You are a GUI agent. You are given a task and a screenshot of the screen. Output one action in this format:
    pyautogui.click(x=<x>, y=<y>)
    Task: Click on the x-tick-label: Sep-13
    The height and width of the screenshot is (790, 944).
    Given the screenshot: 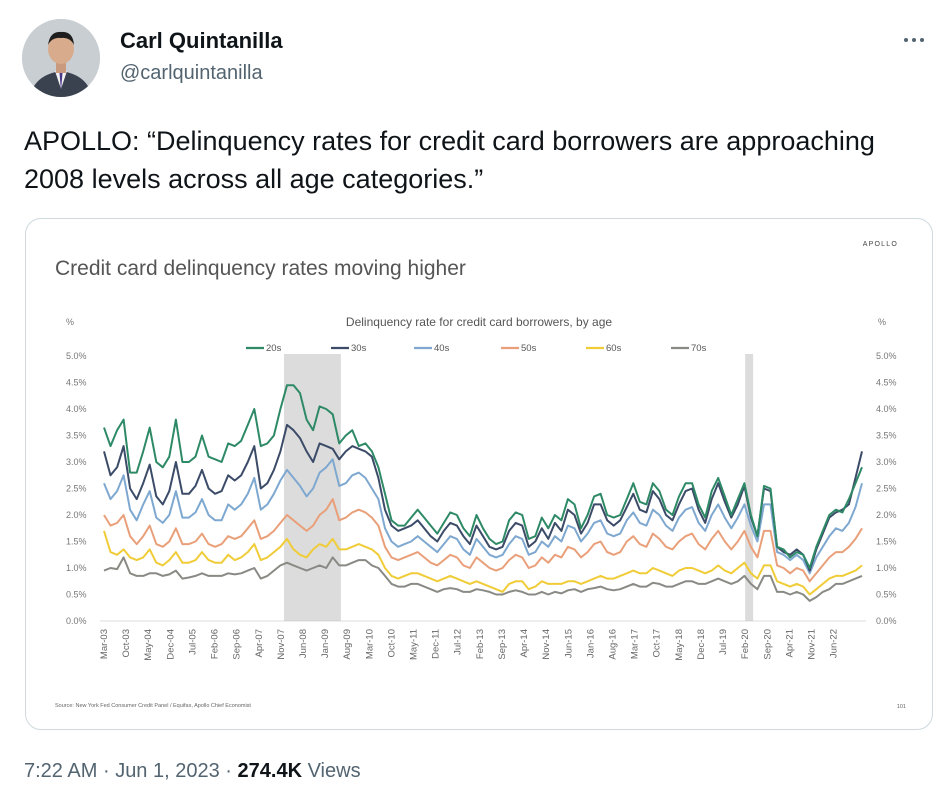 What is the action you would take?
    pyautogui.click(x=502, y=644)
    